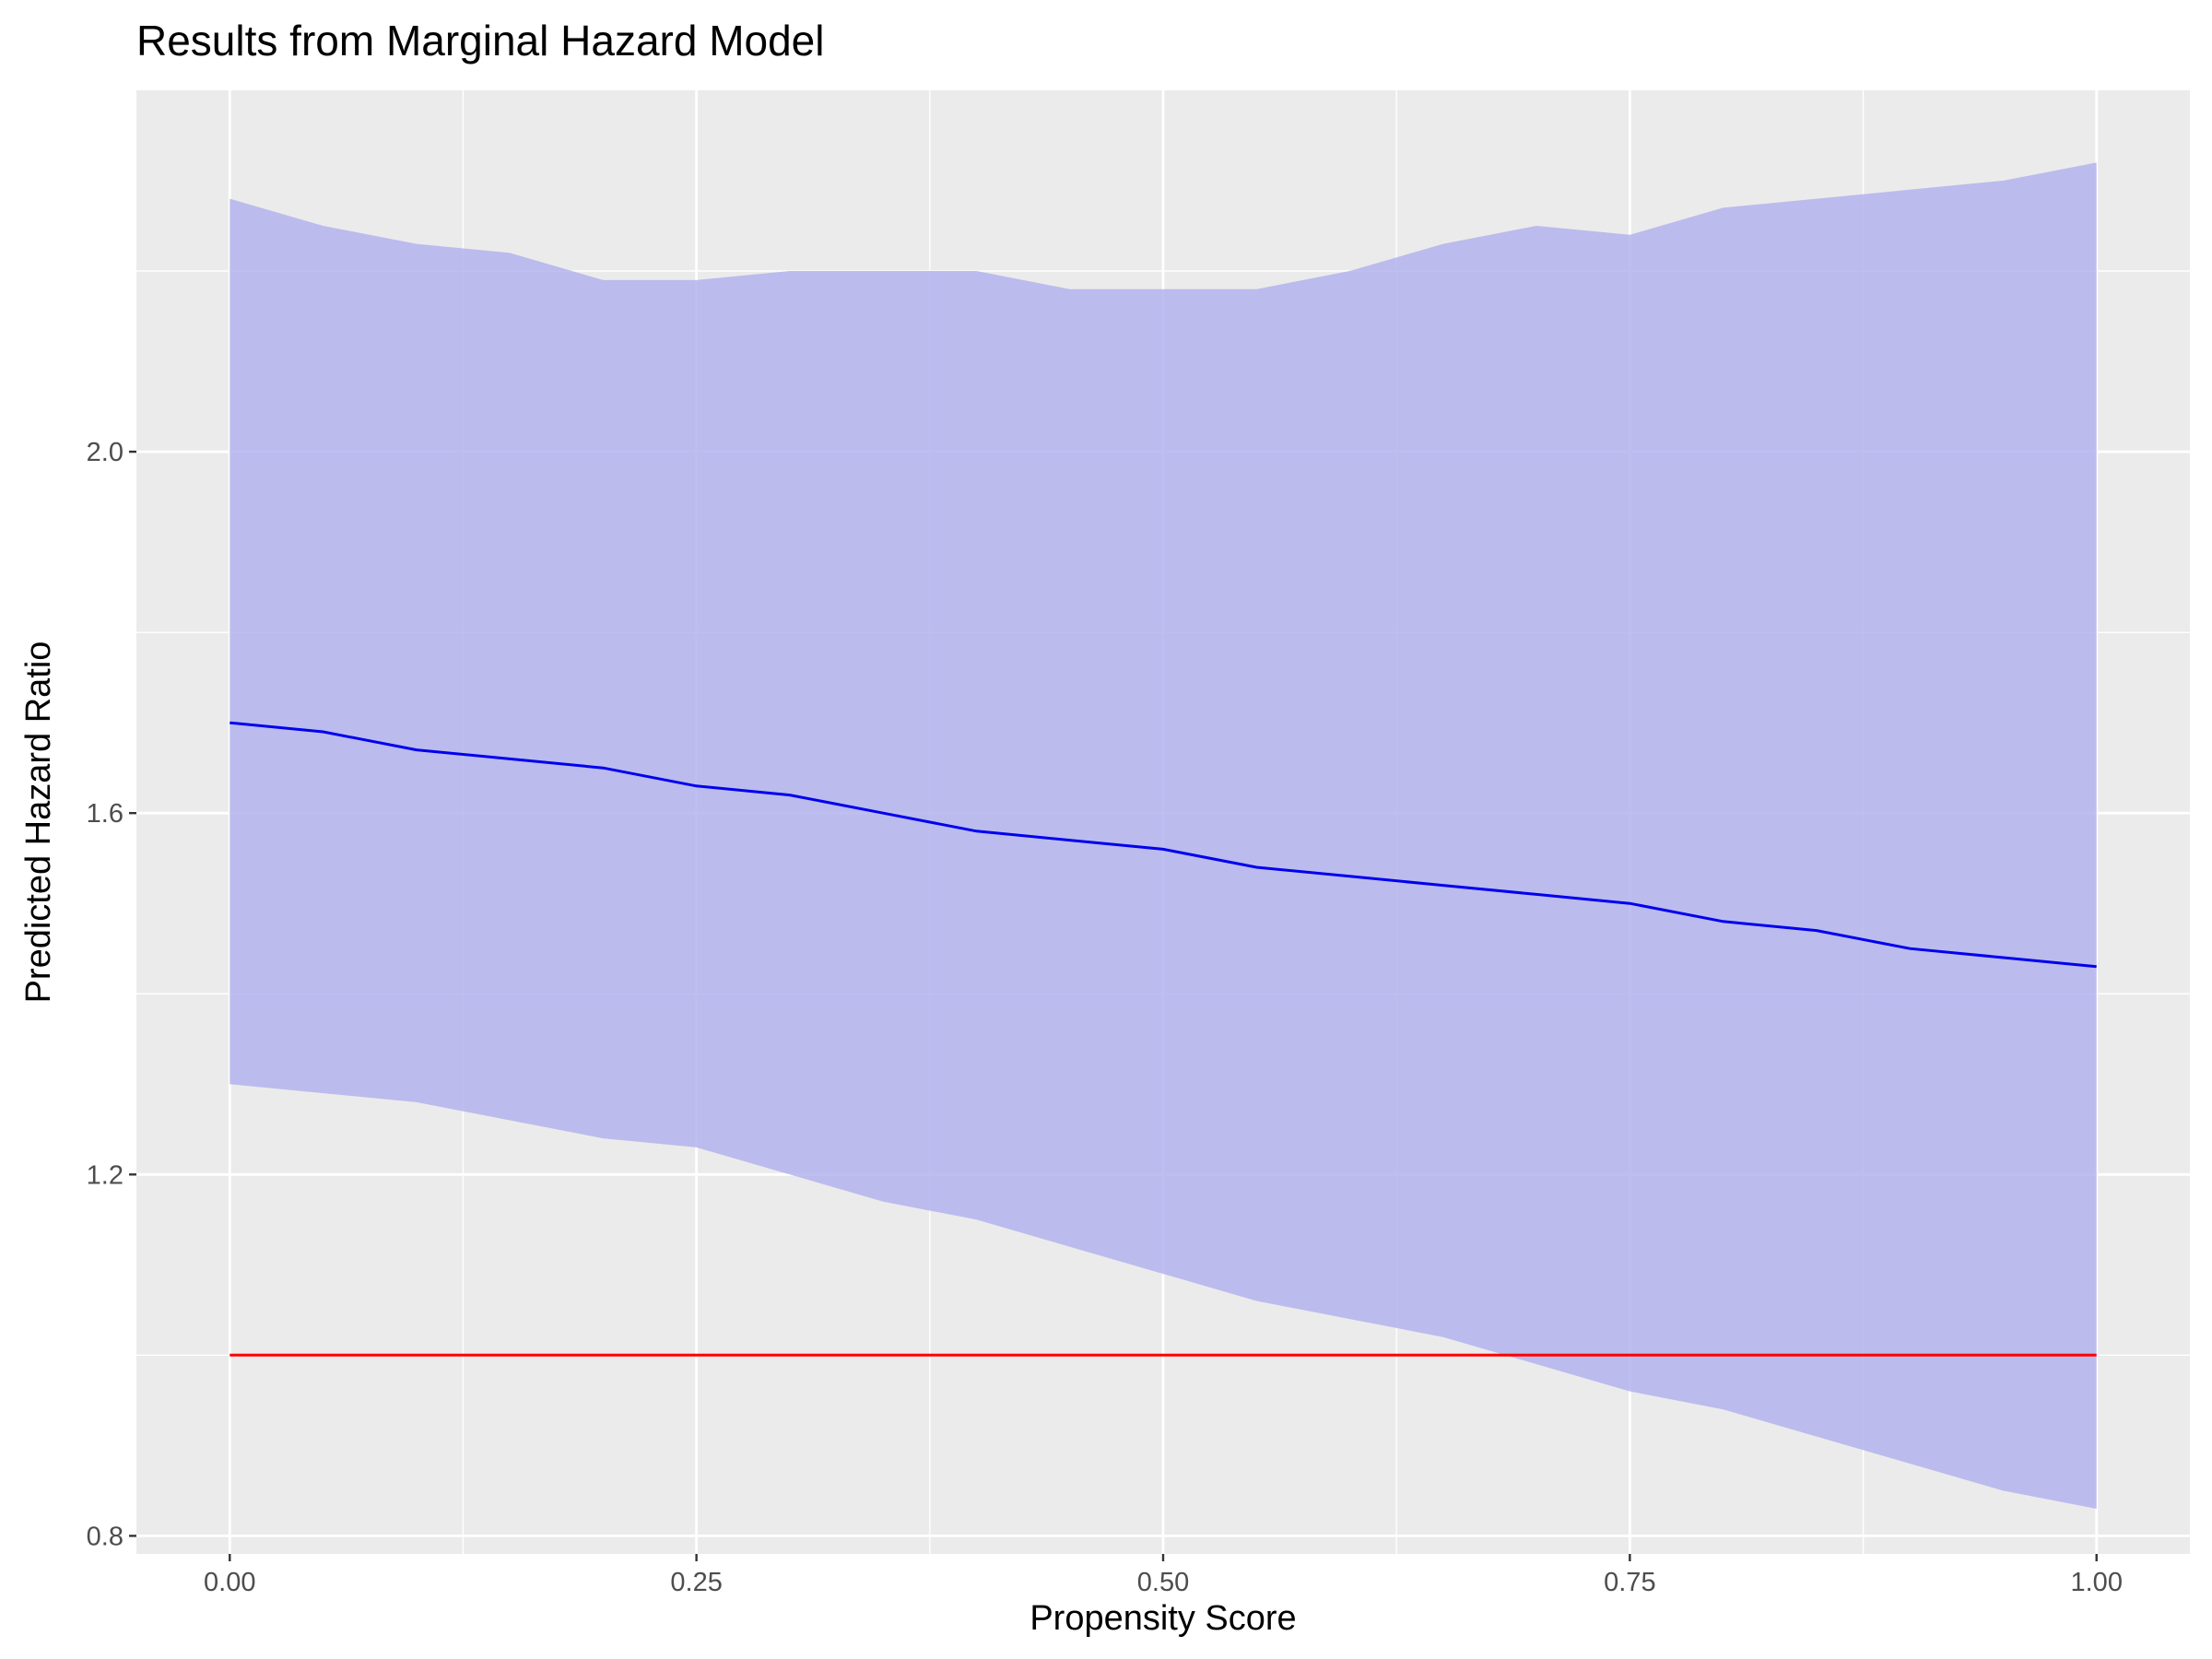 The width and height of the screenshot is (2212, 1659). Describe the element at coordinates (696, 1582) in the screenshot. I see `x-tick-label: 0.25` at that location.